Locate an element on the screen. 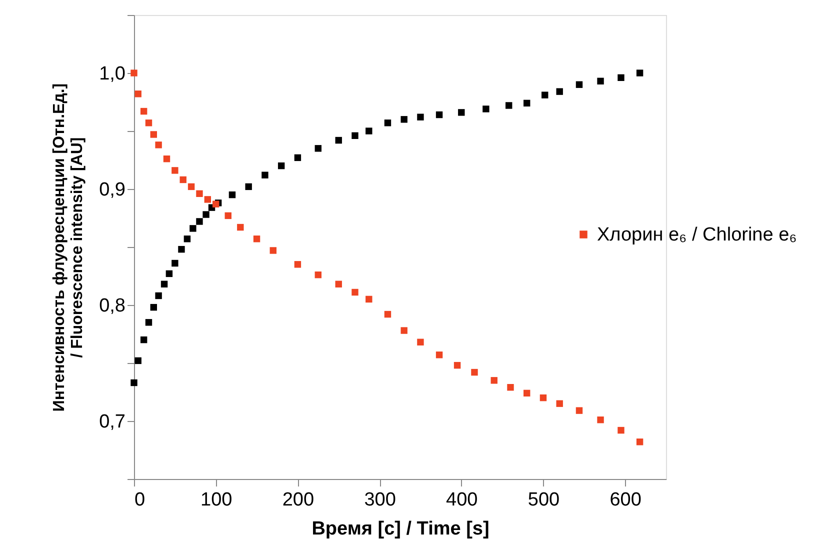 The image size is (836, 546). x-axis-title: Время [с] / Time [s] is located at coordinates (401, 529).